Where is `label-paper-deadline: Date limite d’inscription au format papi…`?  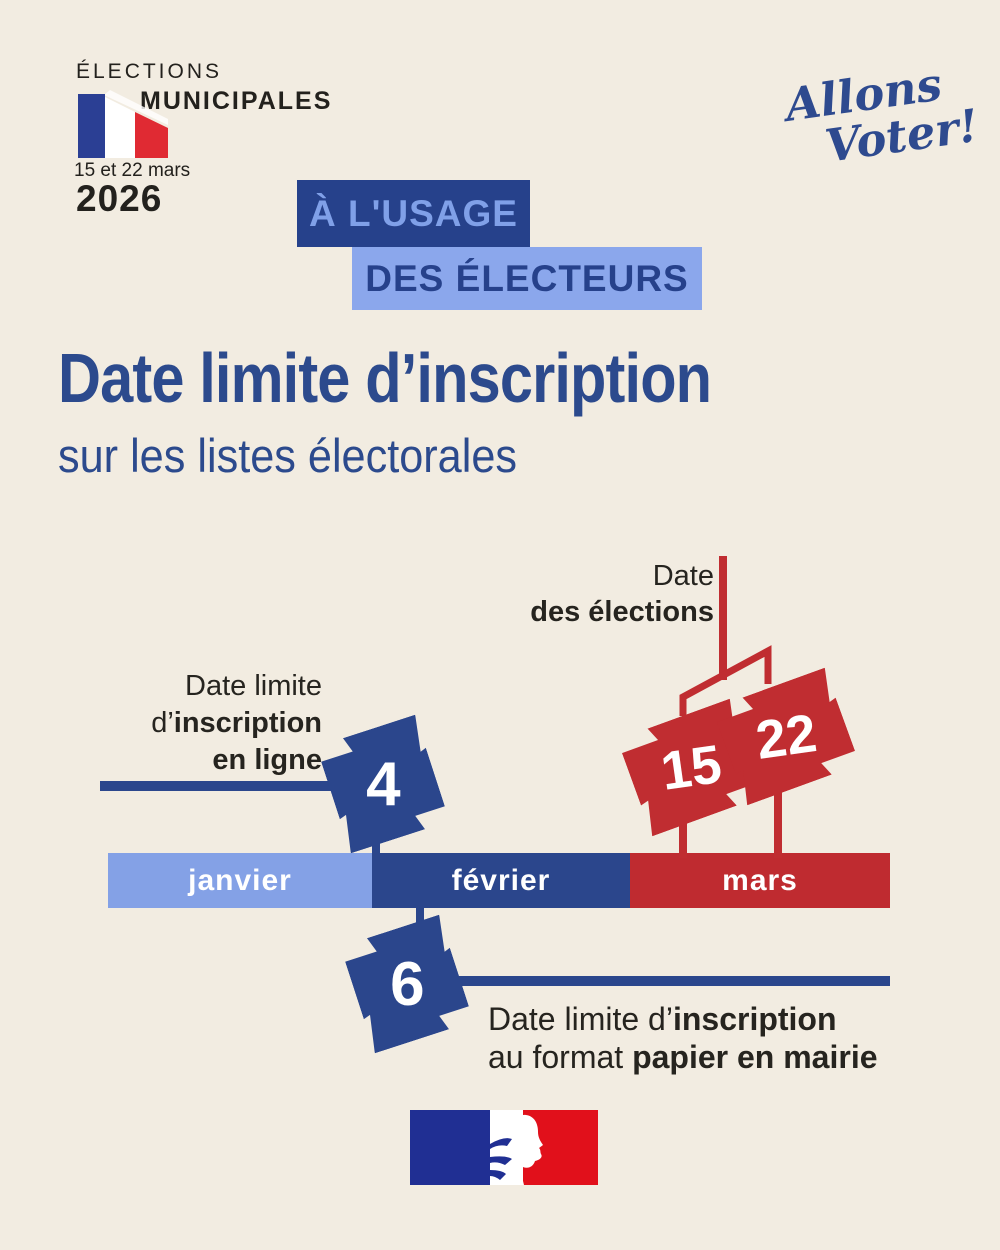
label-paper-deadline: Date limite d’inscription au format papi… is located at coordinates (708, 1038).